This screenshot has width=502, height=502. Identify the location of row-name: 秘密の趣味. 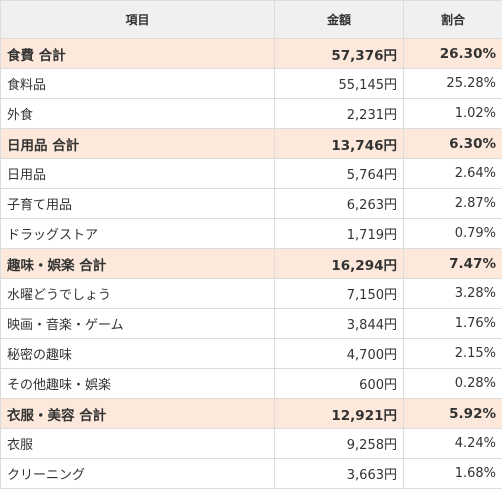
(137, 353).